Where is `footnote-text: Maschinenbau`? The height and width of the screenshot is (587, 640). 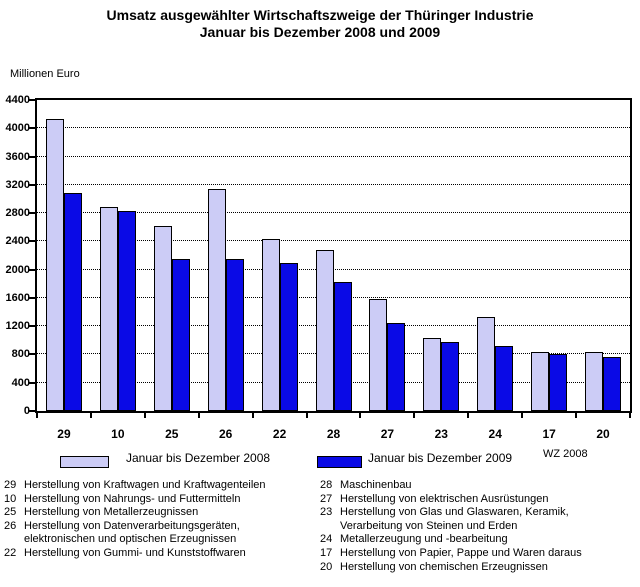 footnote-text: Maschinenbau is located at coordinates (376, 485).